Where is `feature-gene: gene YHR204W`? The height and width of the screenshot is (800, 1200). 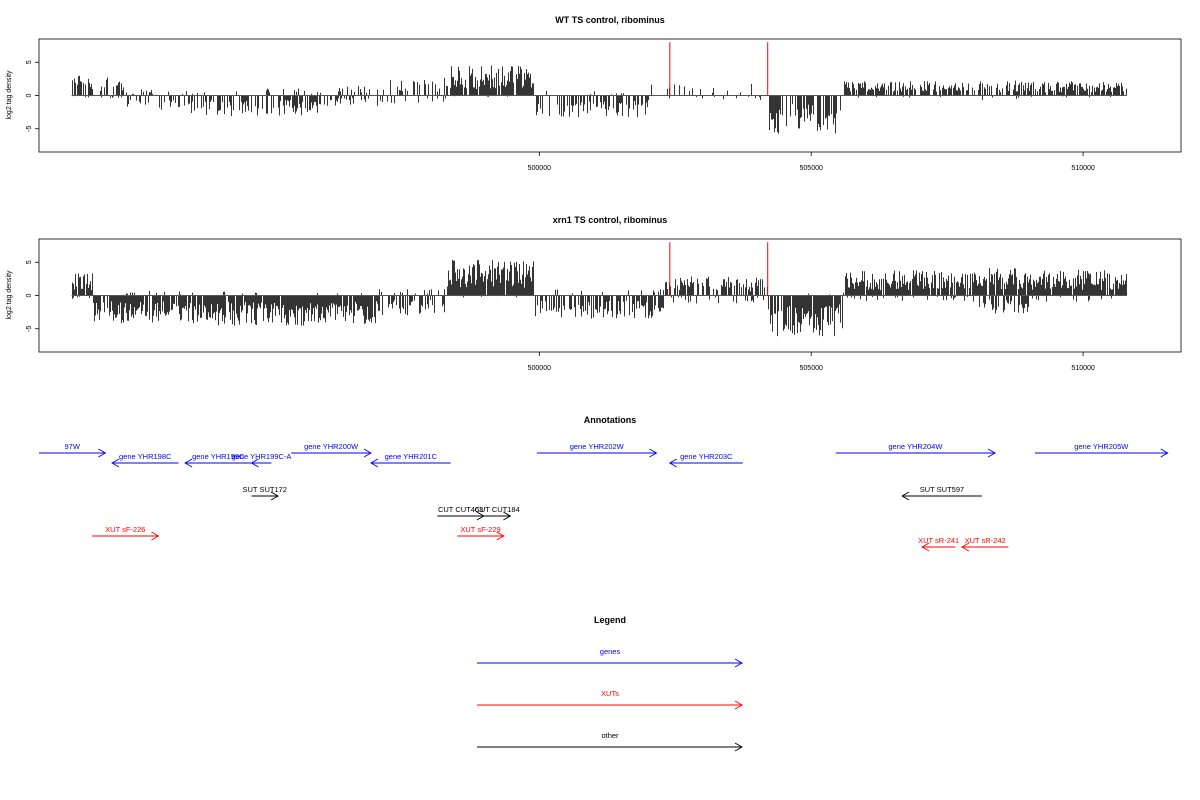
feature-gene: gene YHR204W is located at coordinates (916, 450).